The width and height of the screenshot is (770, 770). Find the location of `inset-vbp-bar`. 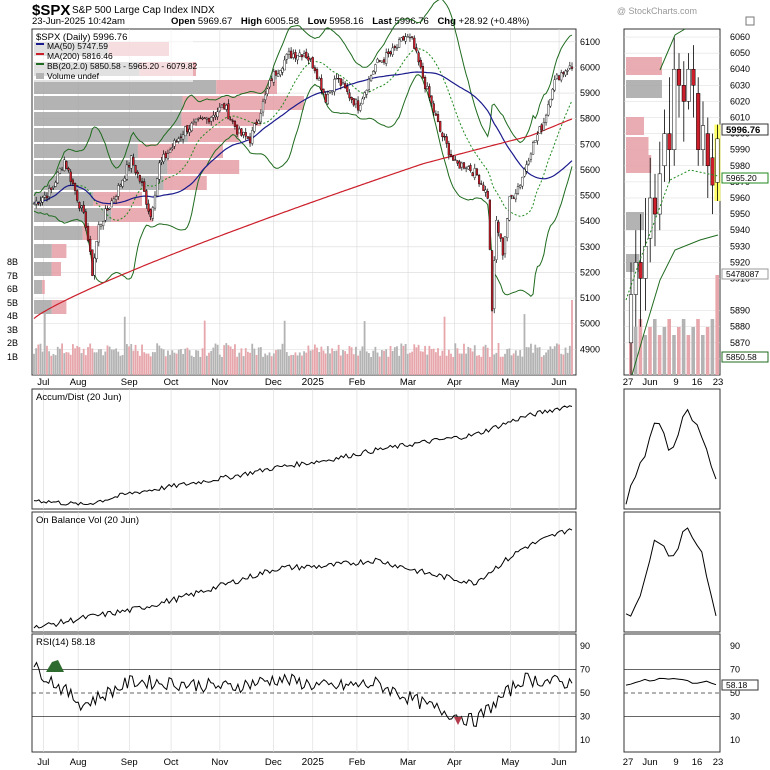

inset-vbp-bar is located at coordinates (644, 89).